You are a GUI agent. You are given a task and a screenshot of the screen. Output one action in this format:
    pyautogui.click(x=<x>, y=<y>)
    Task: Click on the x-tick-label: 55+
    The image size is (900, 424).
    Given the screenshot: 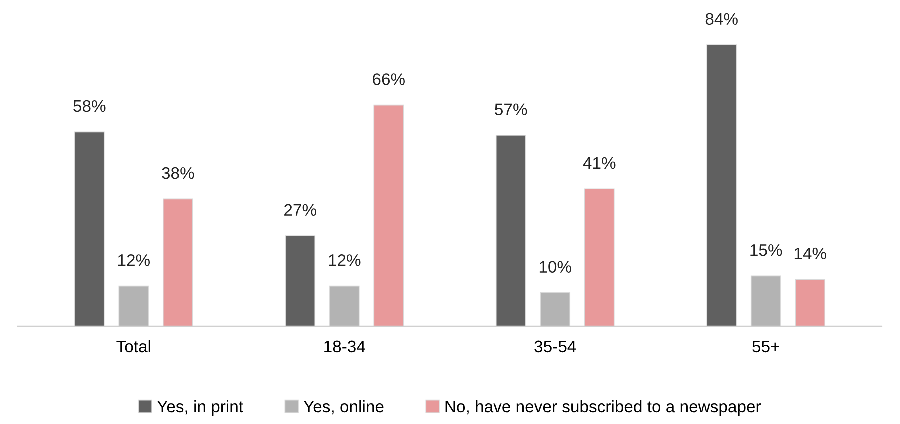 What is the action you would take?
    pyautogui.click(x=766, y=346)
    